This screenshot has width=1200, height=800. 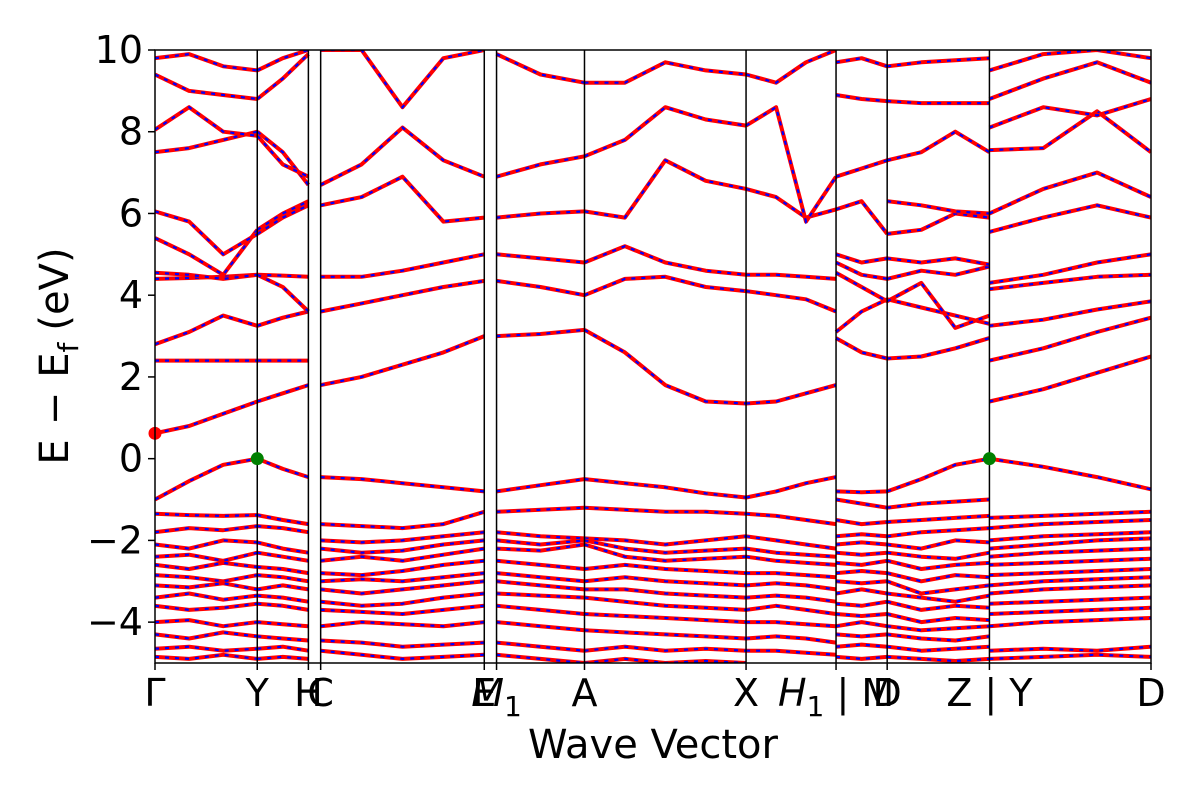 I want to click on x-tick-label-9: D, so click(x=887, y=693).